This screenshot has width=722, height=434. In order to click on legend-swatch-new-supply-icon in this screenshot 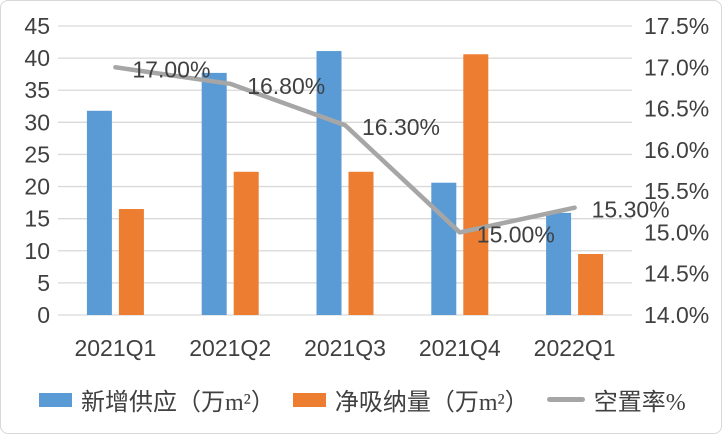, I will do `click(55, 399)`.